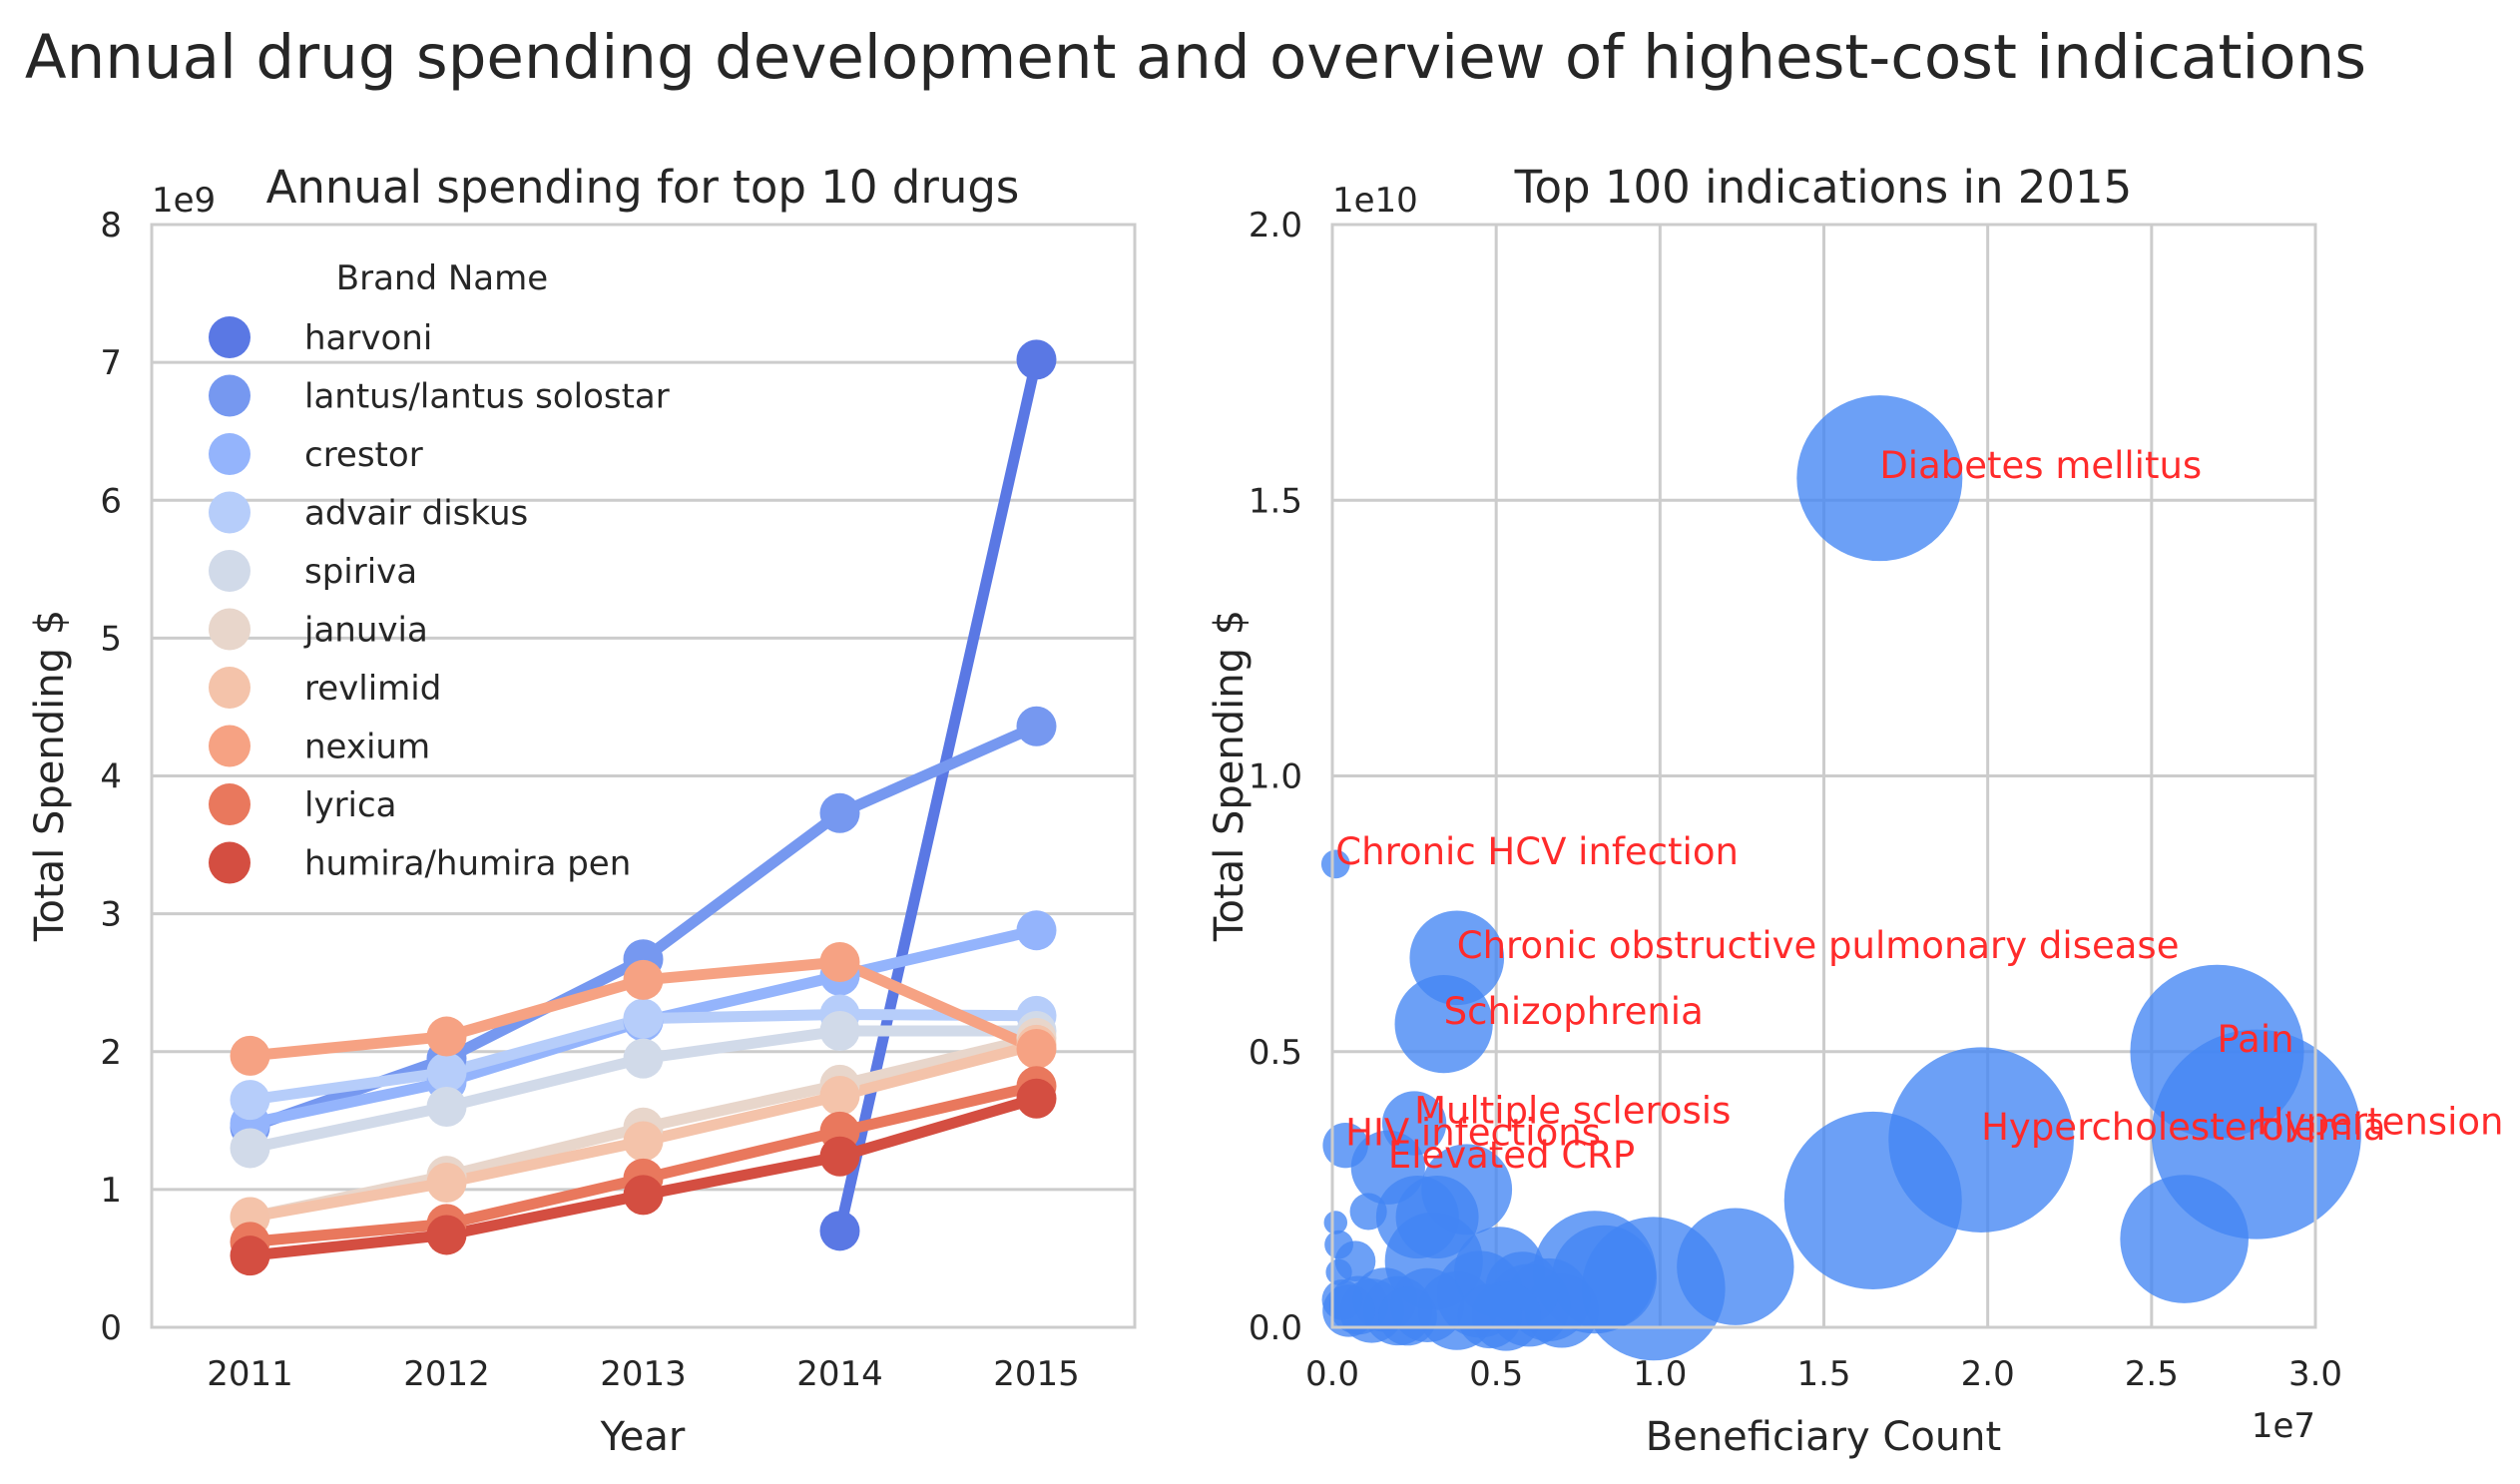 The height and width of the screenshot is (1484, 2520). I want to click on right-y-tick-label: 0.5, so click(1275, 1053).